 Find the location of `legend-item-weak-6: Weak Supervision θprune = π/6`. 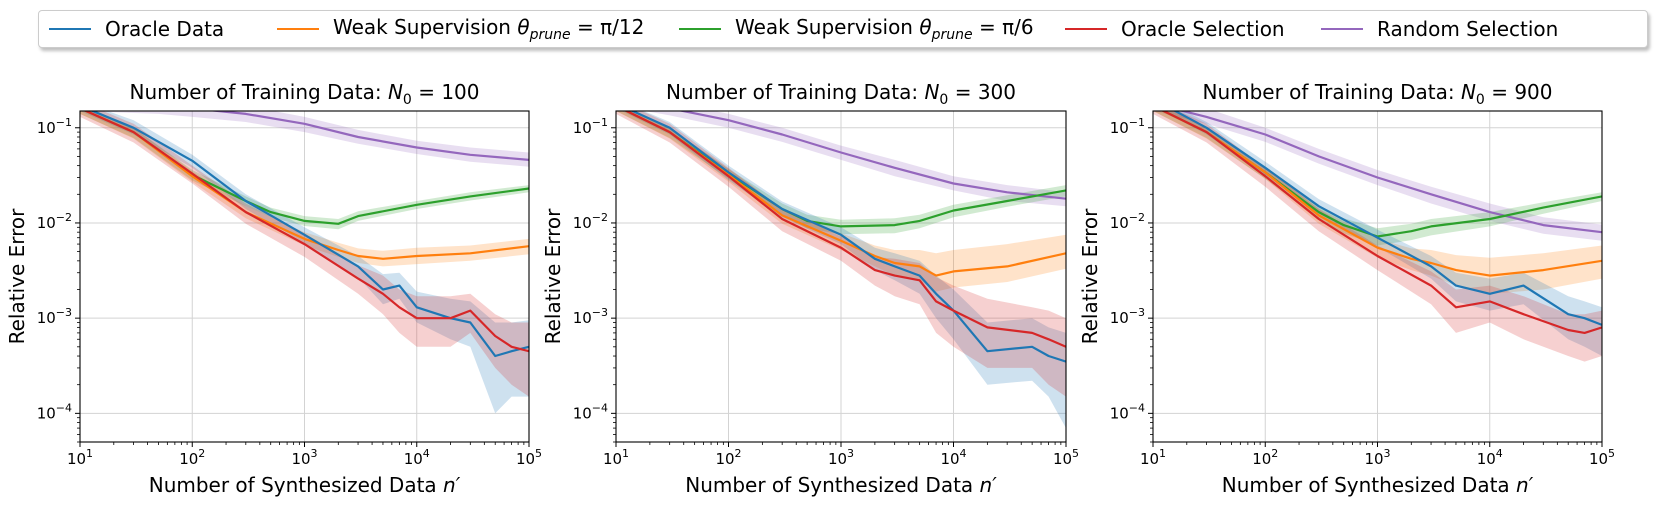

legend-item-weak-6: Weak Supervision θprune = π/6 is located at coordinates (856, 29).